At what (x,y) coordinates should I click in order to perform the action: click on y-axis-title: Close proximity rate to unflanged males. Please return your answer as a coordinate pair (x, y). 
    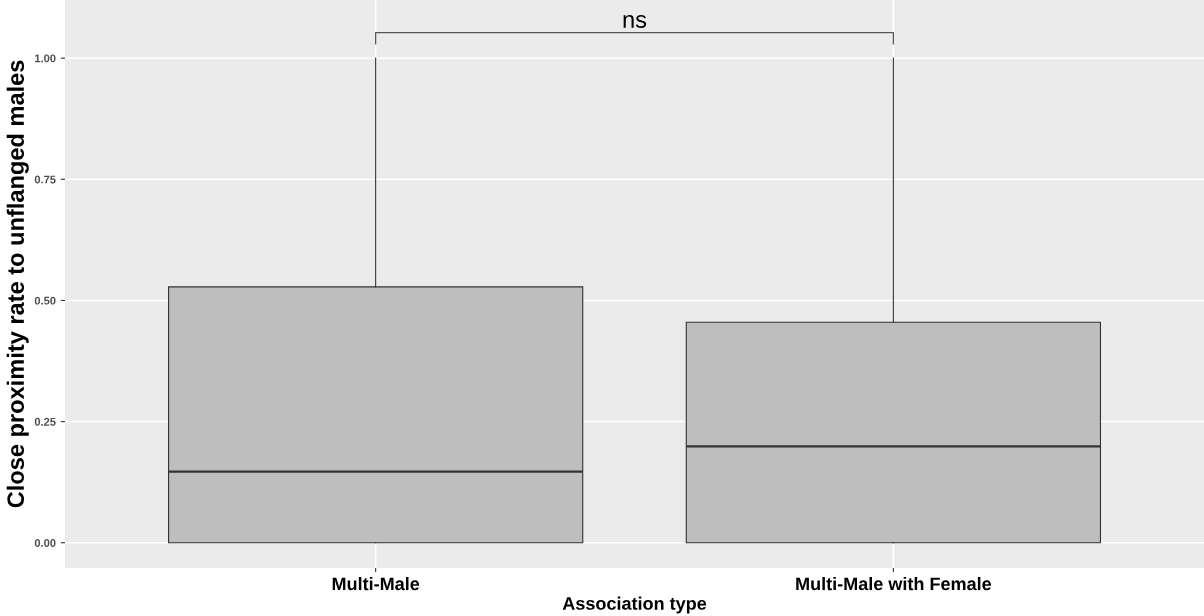
    Looking at the image, I should click on (17, 284).